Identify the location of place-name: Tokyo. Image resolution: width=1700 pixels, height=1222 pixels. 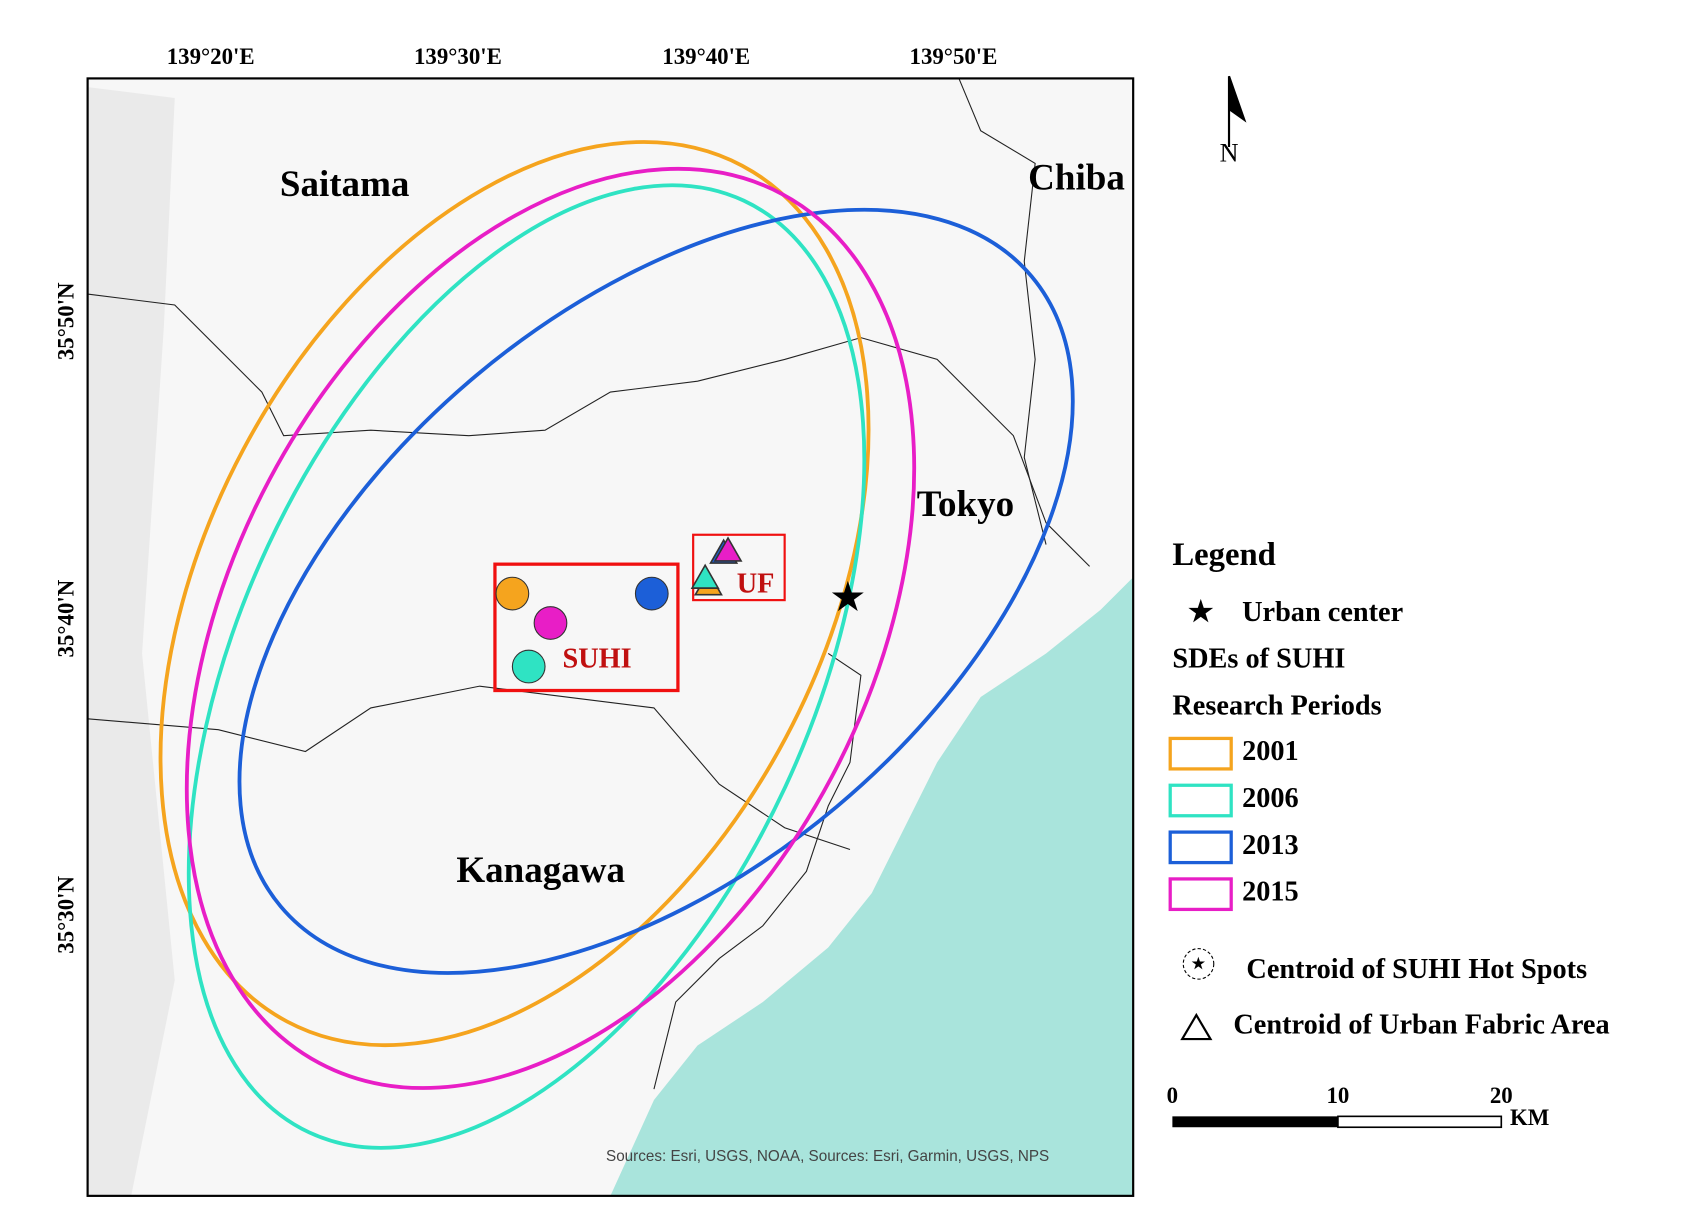
(965, 504).